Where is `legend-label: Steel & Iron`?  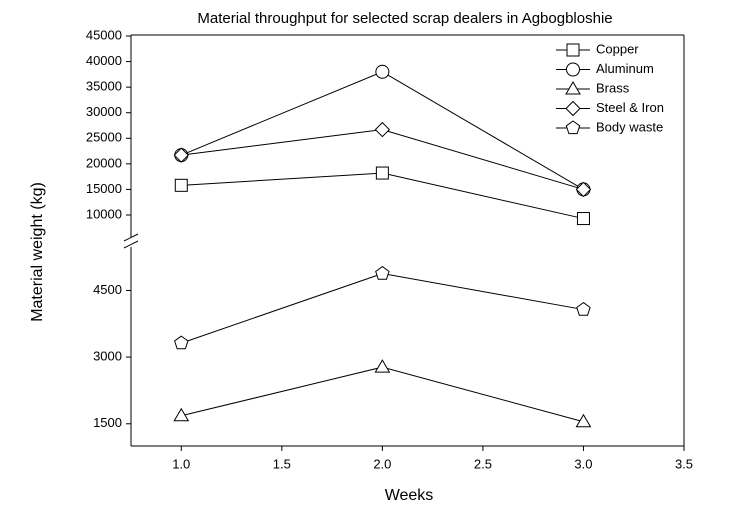 legend-label: Steel & Iron is located at coordinates (630, 107).